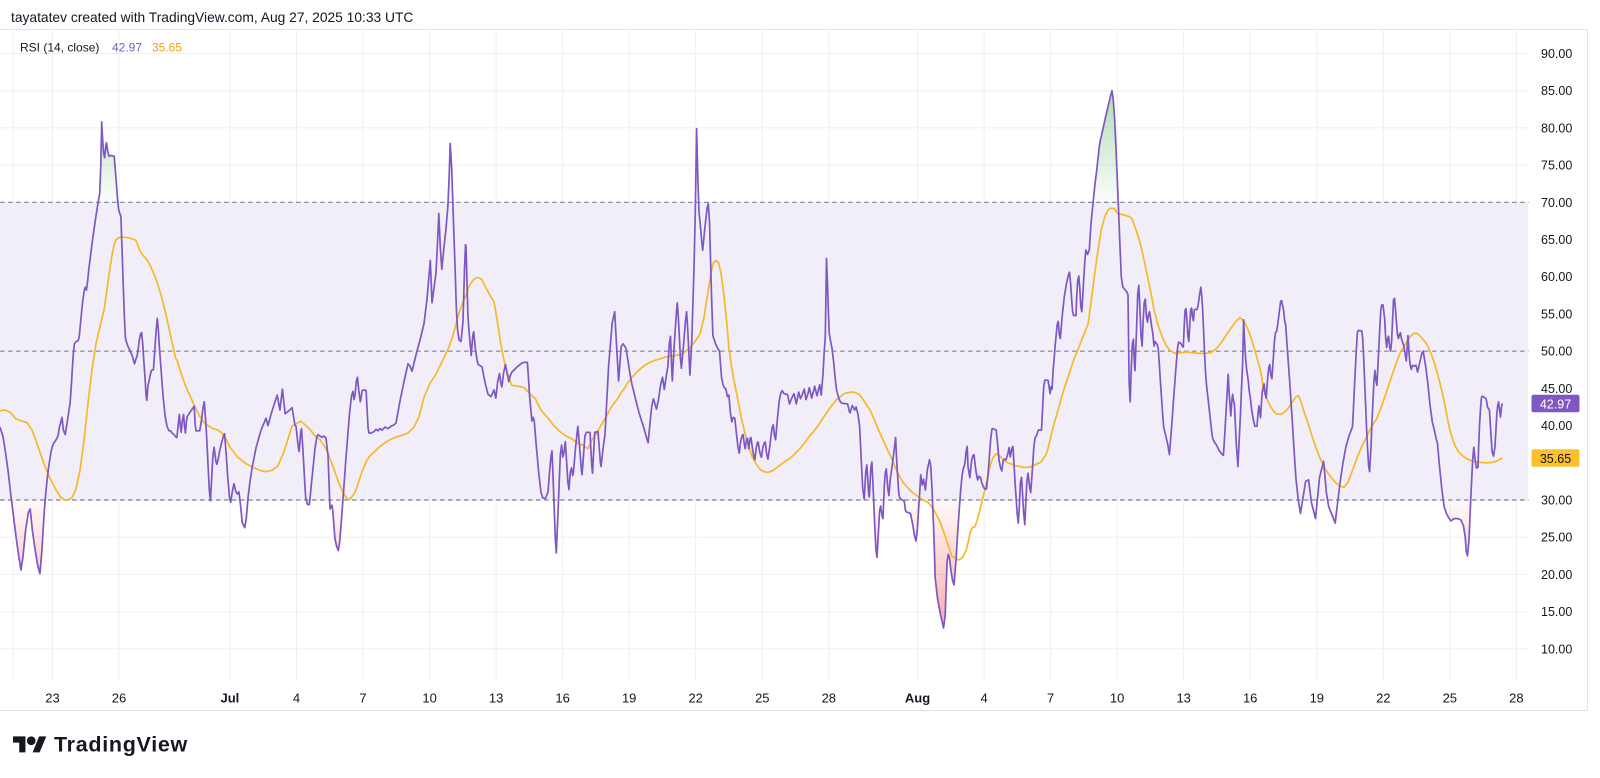  What do you see at coordinates (1556, 538) in the screenshot?
I see `svg-text: 25.00` at bounding box center [1556, 538].